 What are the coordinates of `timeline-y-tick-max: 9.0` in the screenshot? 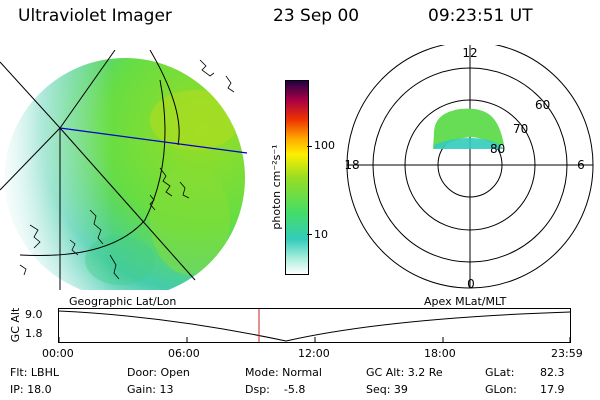 It's located at (34, 314).